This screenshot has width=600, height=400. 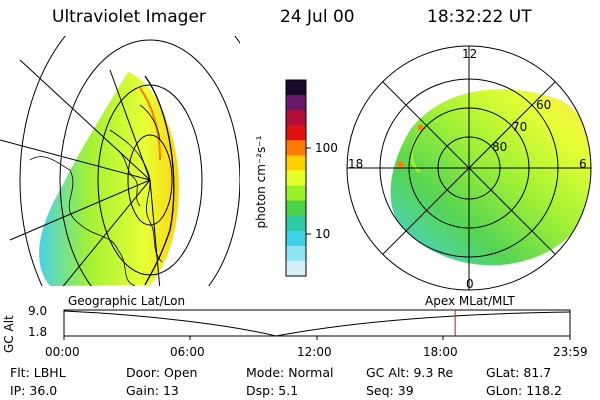 I want to click on timeline-plot, so click(x=317, y=324).